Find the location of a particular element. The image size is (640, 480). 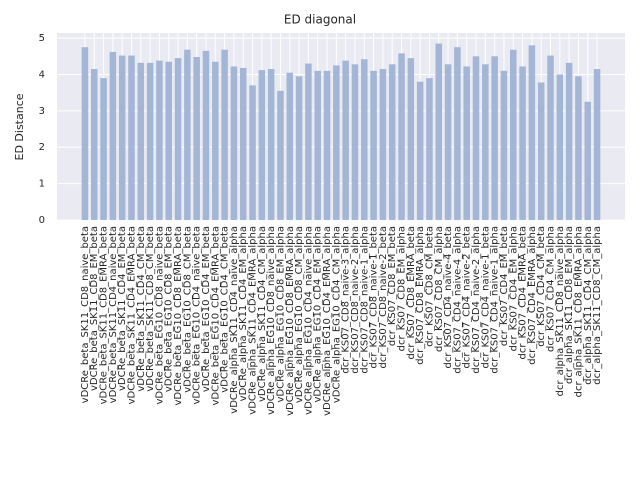

x-tick-label: dcr_KS07_CD8_EM_alpha is located at coordinates (402, 288).